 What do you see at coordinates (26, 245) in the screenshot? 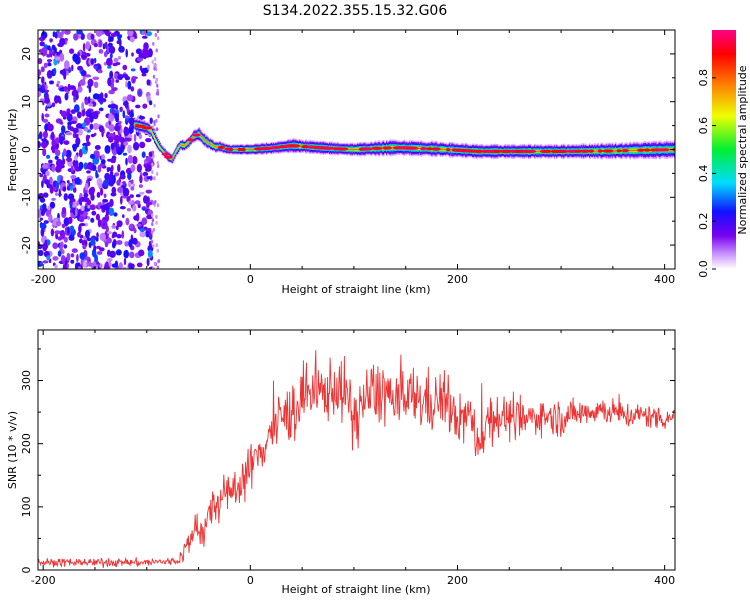
I see `y-tick-label: -20` at bounding box center [26, 245].